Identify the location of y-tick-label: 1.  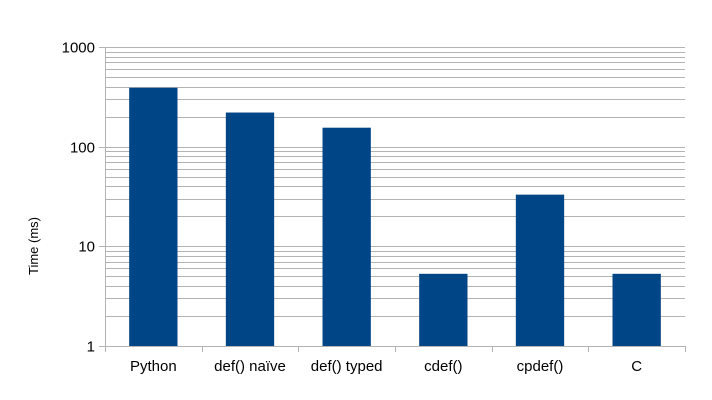
(91, 347).